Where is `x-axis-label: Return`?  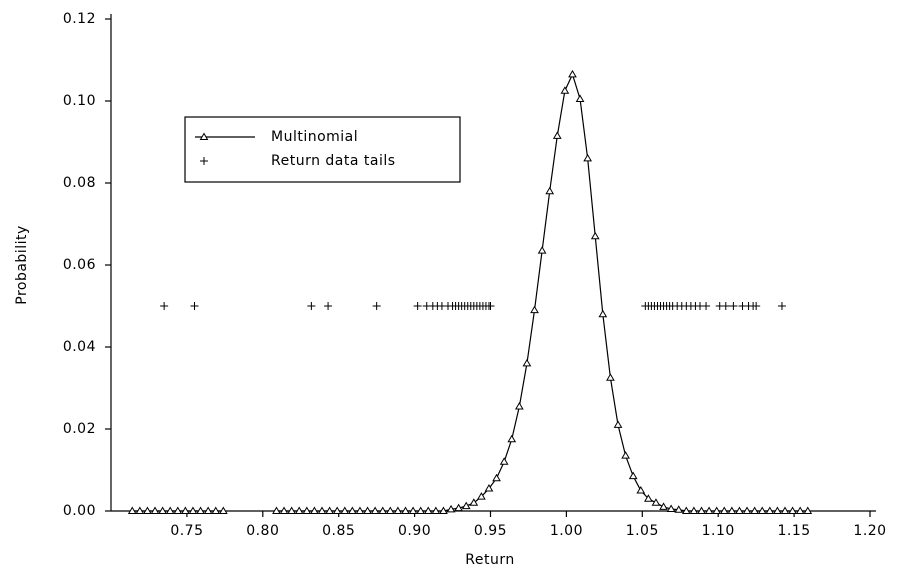
x-axis-label: Return is located at coordinates (489, 560).